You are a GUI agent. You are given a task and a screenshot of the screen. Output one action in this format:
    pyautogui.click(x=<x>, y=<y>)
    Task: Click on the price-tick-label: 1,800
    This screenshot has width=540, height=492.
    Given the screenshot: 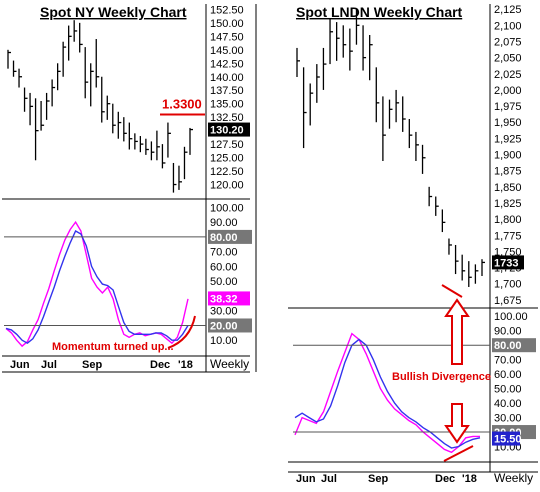 What is the action you would take?
    pyautogui.click(x=508, y=220)
    